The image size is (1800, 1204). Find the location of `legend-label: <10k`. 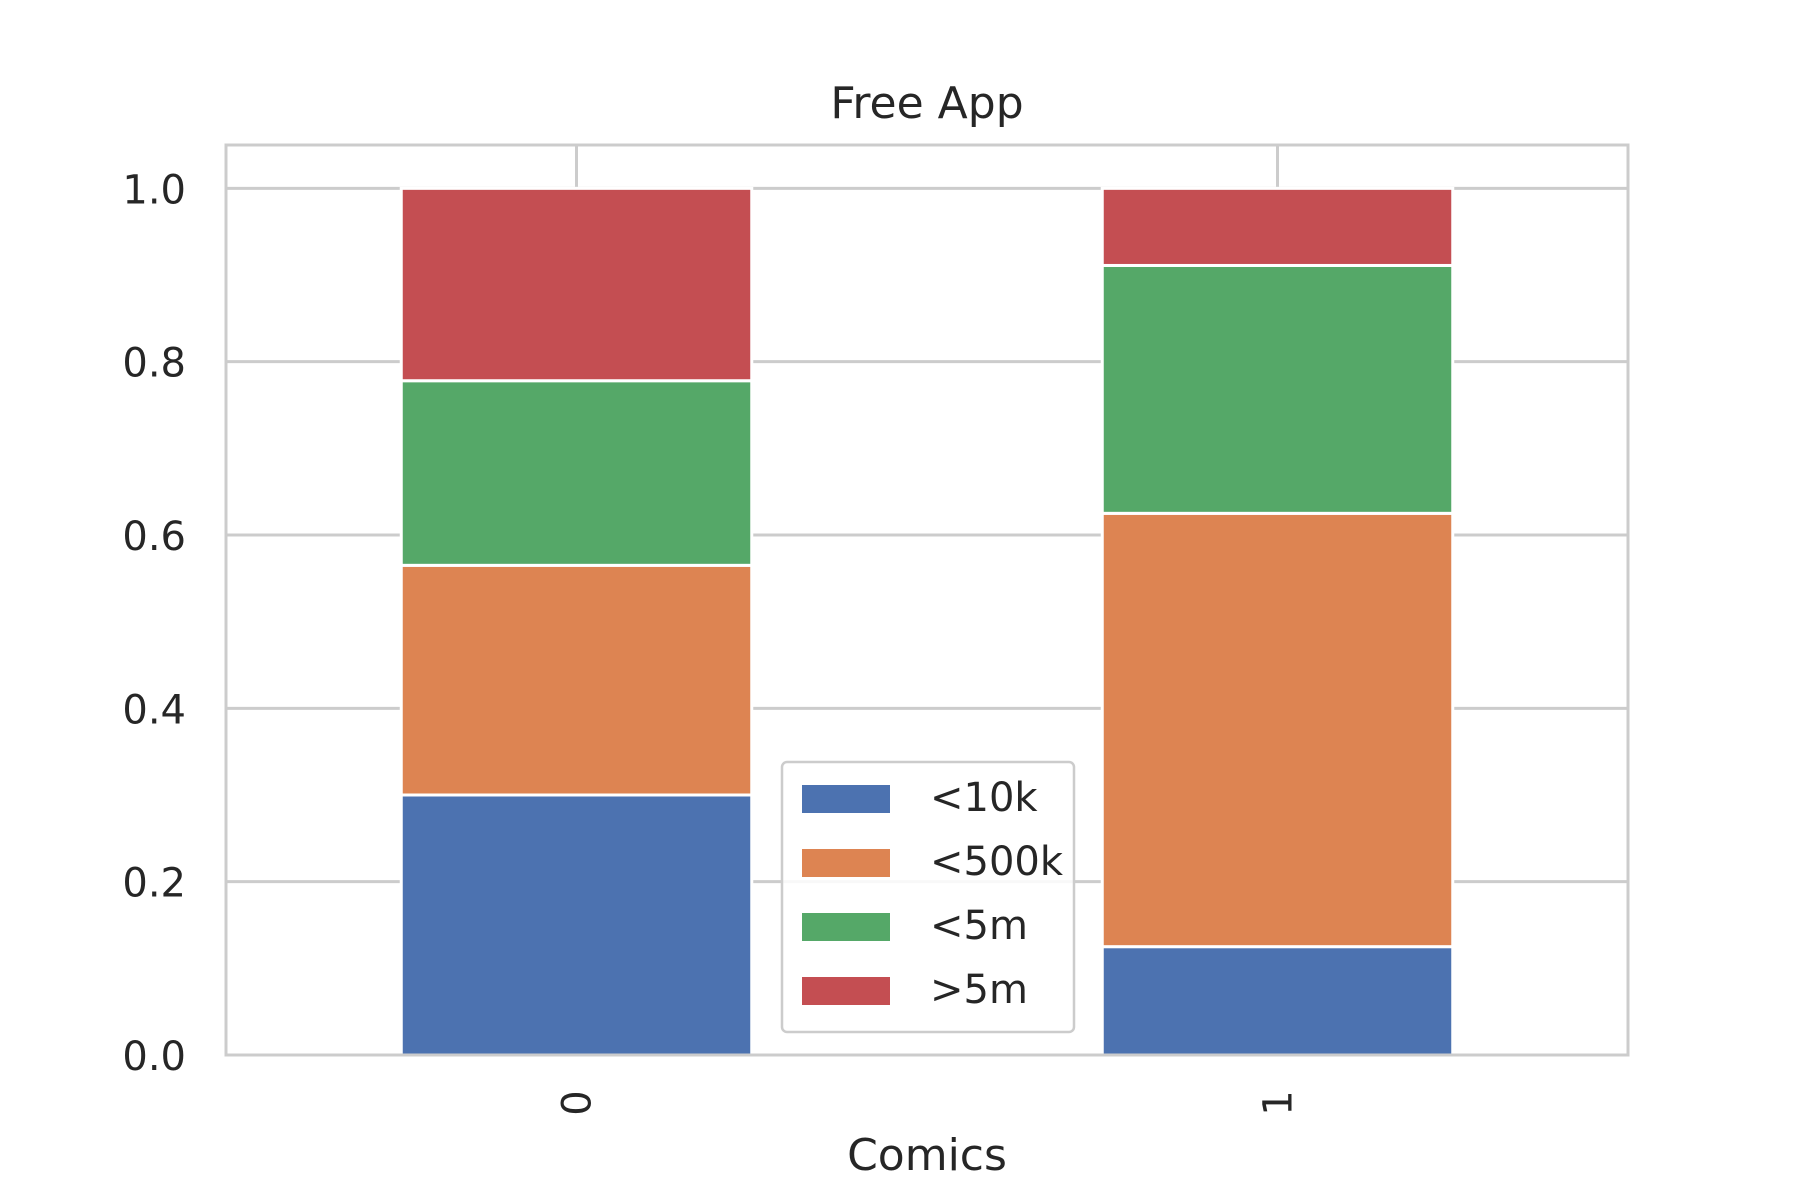

legend-label: <10k is located at coordinates (984, 798).